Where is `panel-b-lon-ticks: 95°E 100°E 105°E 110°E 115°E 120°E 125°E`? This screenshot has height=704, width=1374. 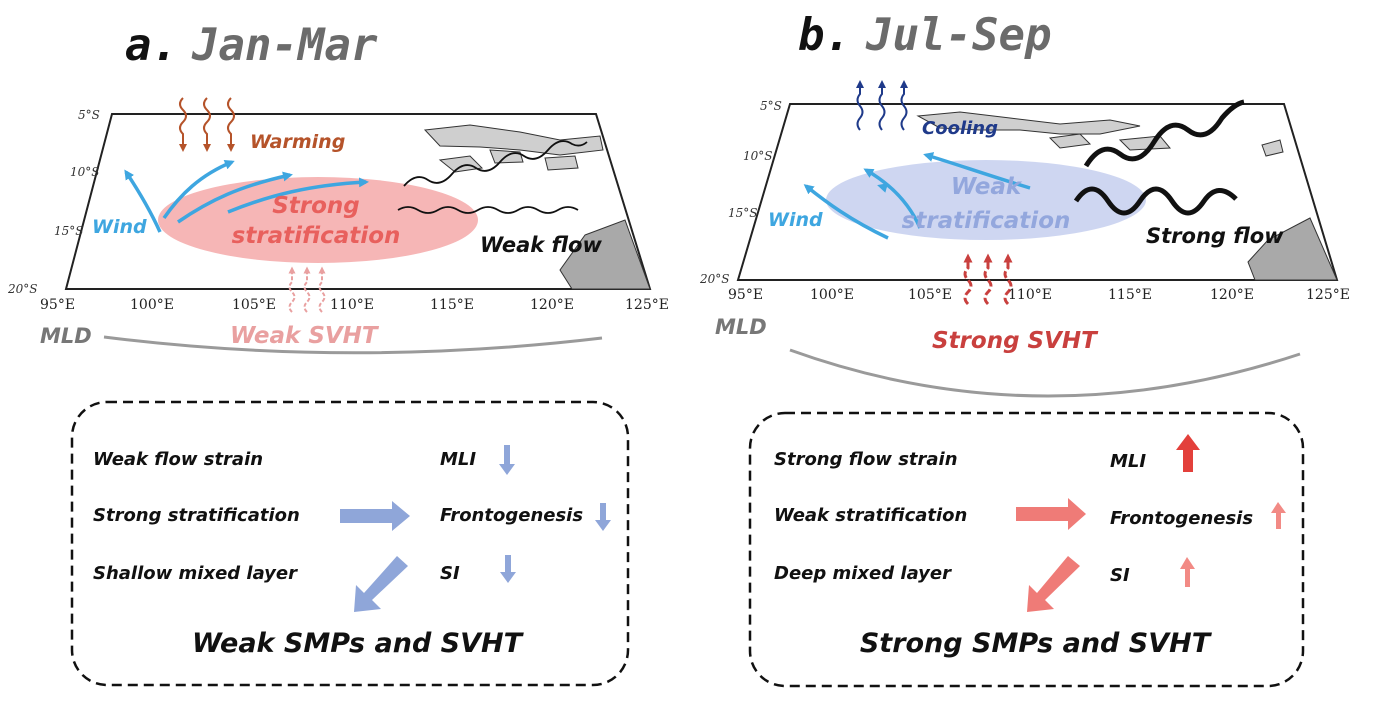 panel-b-lon-ticks: 95°E 100°E 105°E 110°E 115°E 120°E 125°E is located at coordinates (1039, 295).